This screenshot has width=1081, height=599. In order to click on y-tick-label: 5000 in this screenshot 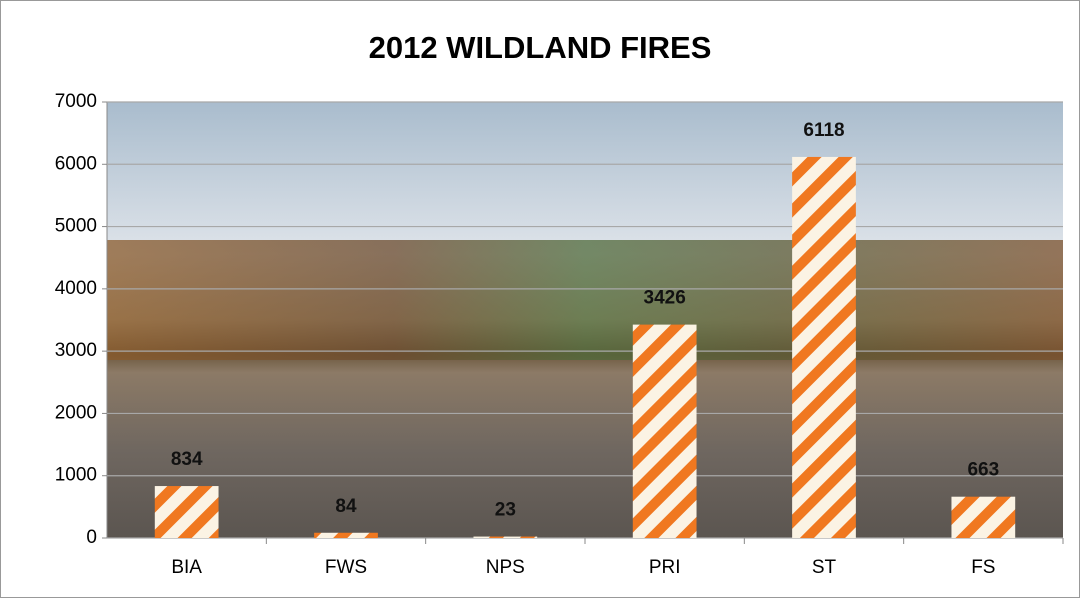, I will do `click(76, 226)`.